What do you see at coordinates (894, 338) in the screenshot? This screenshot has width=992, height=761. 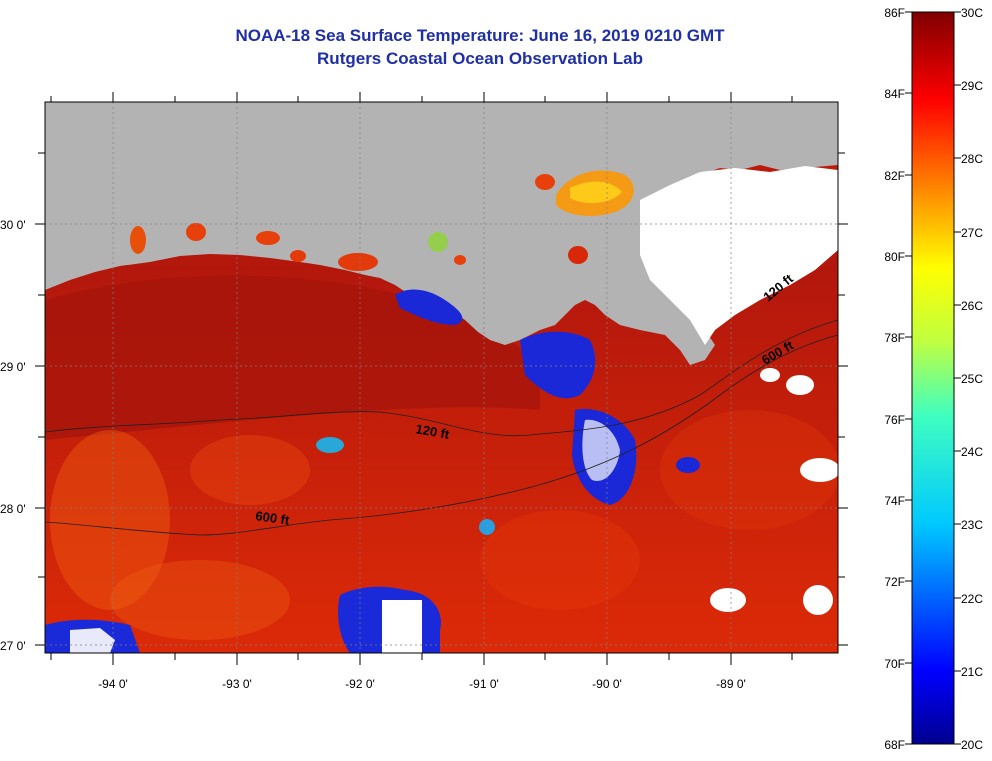 I see `colorbar-f-label: 78F` at bounding box center [894, 338].